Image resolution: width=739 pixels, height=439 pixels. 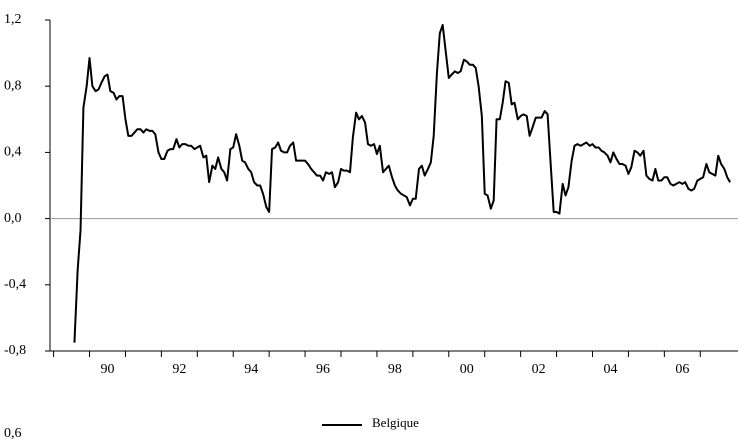 I want to click on y-tick-label: 1,2, so click(x=13, y=19).